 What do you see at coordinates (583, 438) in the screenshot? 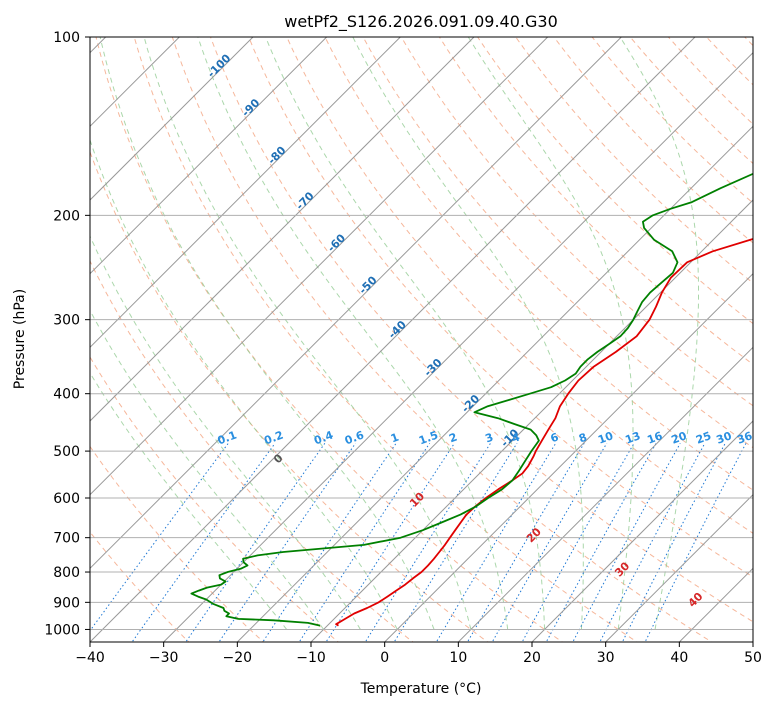
I see `mixing-ratio-label: 8` at bounding box center [583, 438].